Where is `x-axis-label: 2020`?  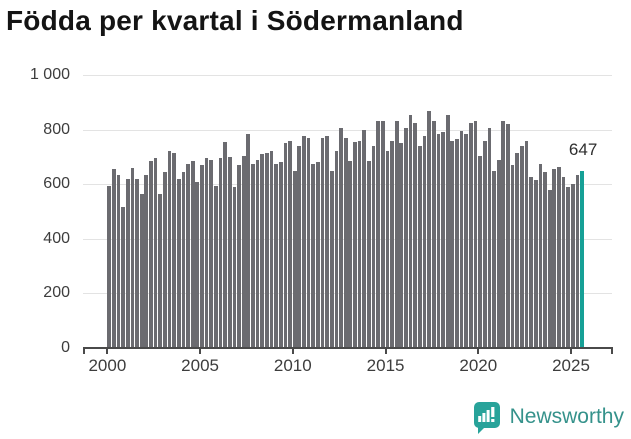 x-axis-label: 2020 is located at coordinates (478, 365).